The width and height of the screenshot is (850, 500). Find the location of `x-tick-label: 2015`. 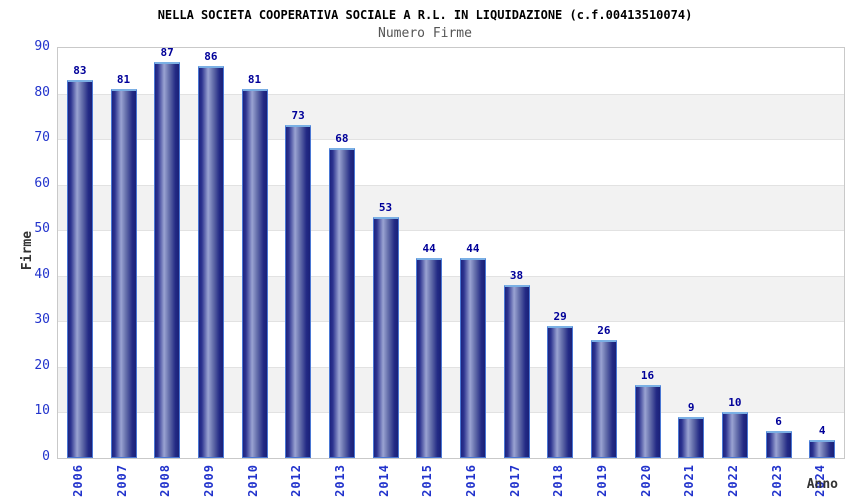

x-tick-label: 2015 is located at coordinates (427, 480).